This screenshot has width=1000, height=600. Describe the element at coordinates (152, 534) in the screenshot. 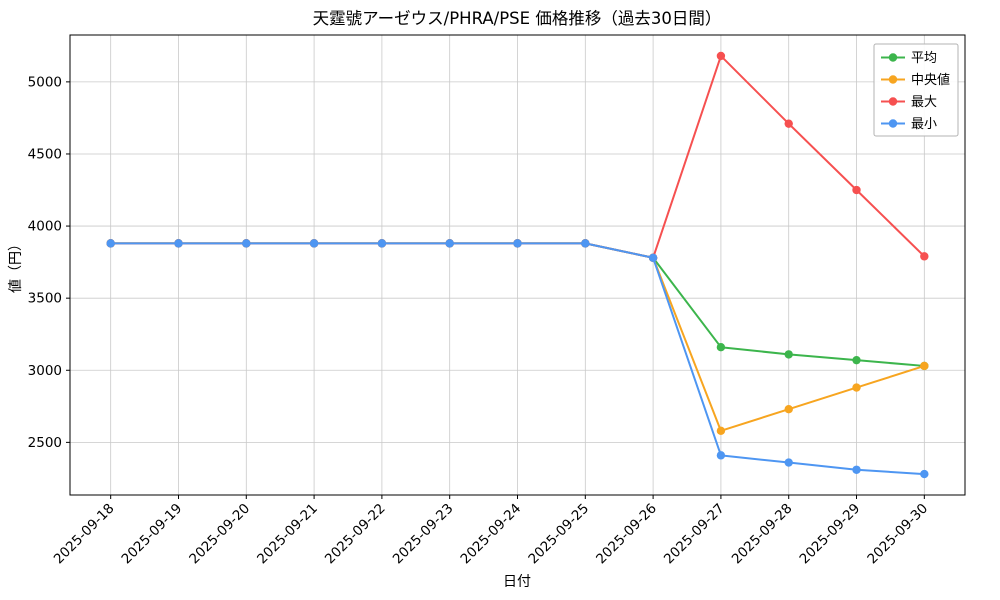

I see `x-tick-label: 2025-09-19` at that location.